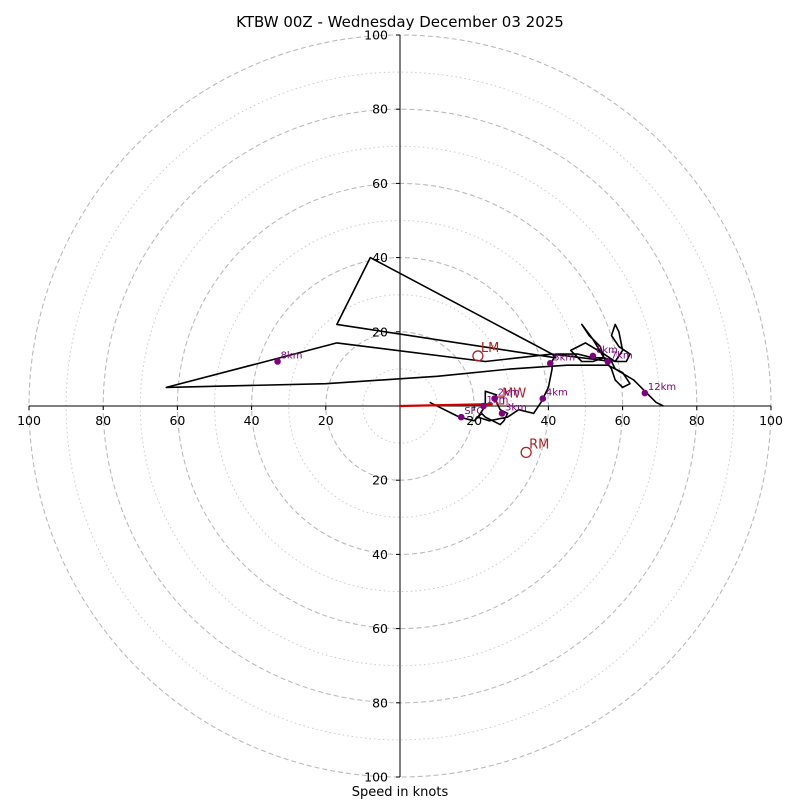  I want to click on left-mover-label: LM, so click(490, 348).